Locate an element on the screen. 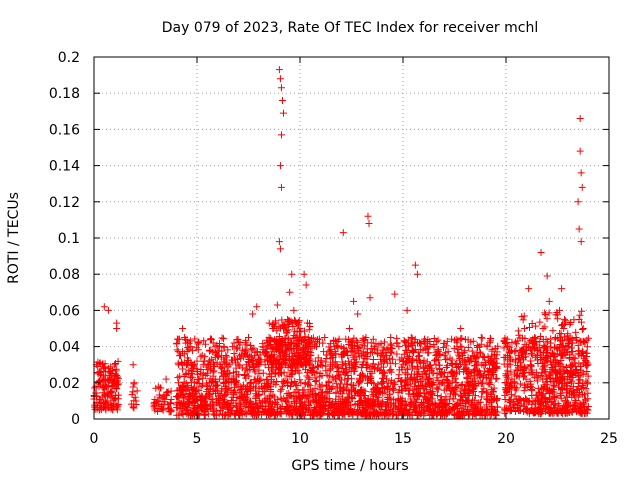 The image size is (640, 480). y-tick-label: 0.2 is located at coordinates (69, 58).